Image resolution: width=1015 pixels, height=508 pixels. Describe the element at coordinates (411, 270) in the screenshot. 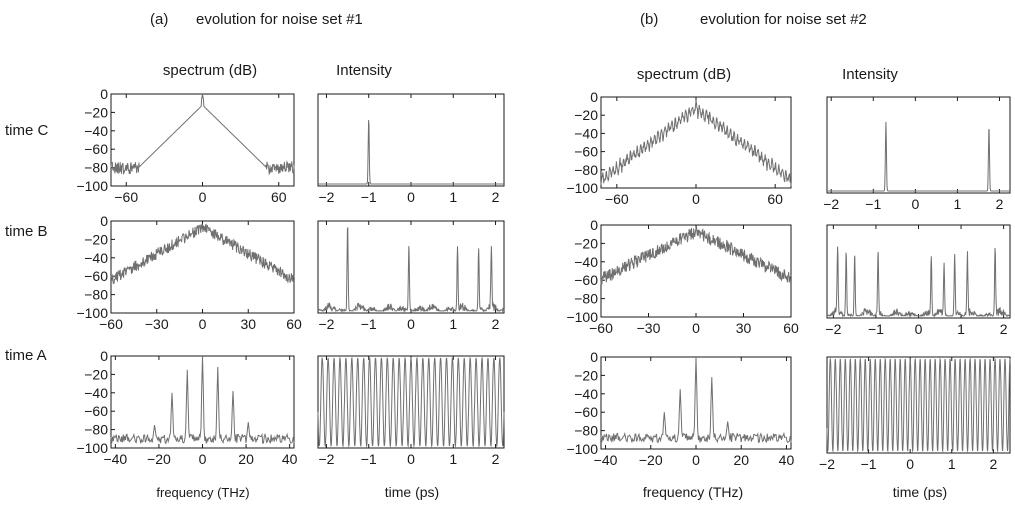

I see `a-B-intensity-trace` at that location.